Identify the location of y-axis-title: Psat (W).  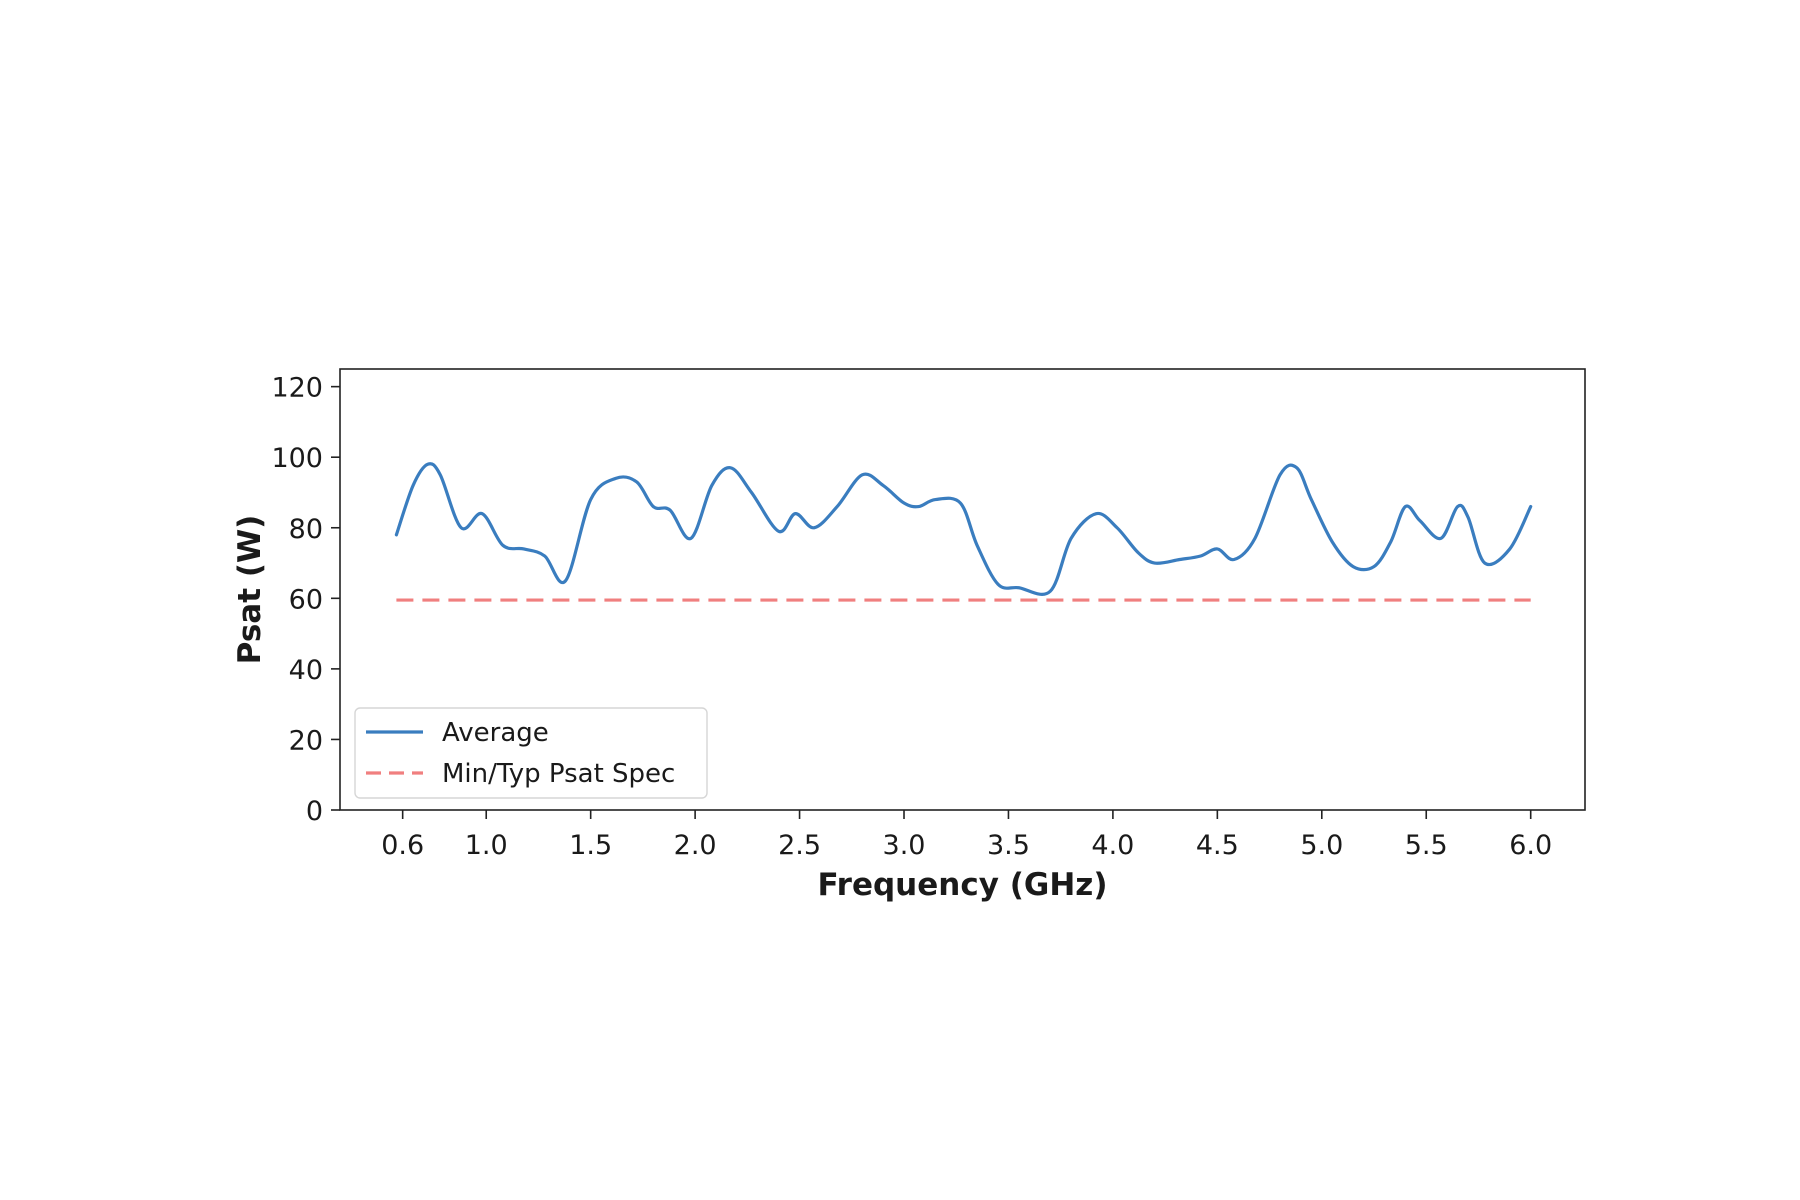
(250, 590).